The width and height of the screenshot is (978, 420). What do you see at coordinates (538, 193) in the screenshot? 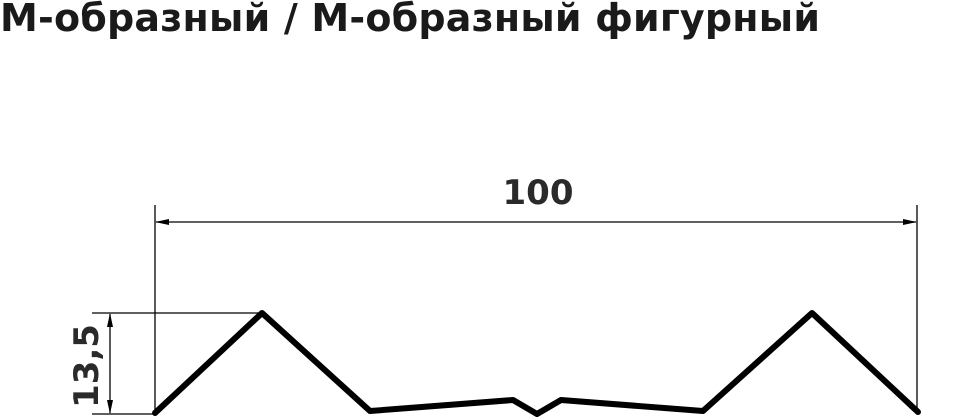
I see `width-label: 100` at bounding box center [538, 193].